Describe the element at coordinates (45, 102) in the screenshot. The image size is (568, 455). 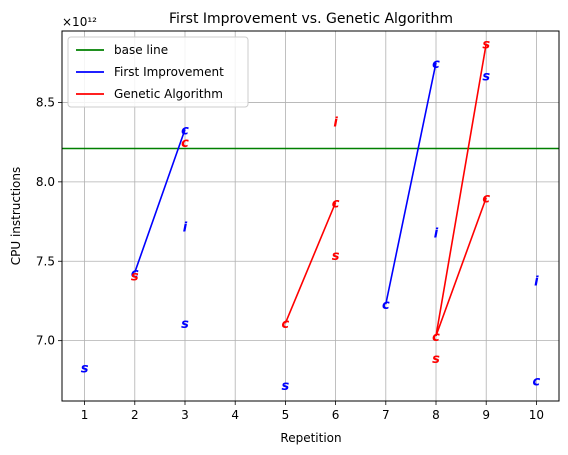
I see `y-tick-label-3: 8.5` at that location.